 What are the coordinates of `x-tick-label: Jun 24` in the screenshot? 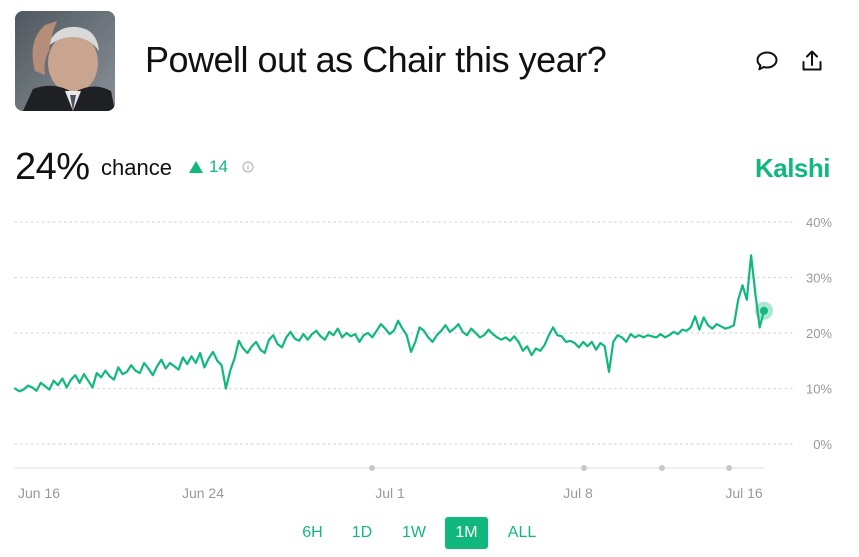 It's located at (203, 493).